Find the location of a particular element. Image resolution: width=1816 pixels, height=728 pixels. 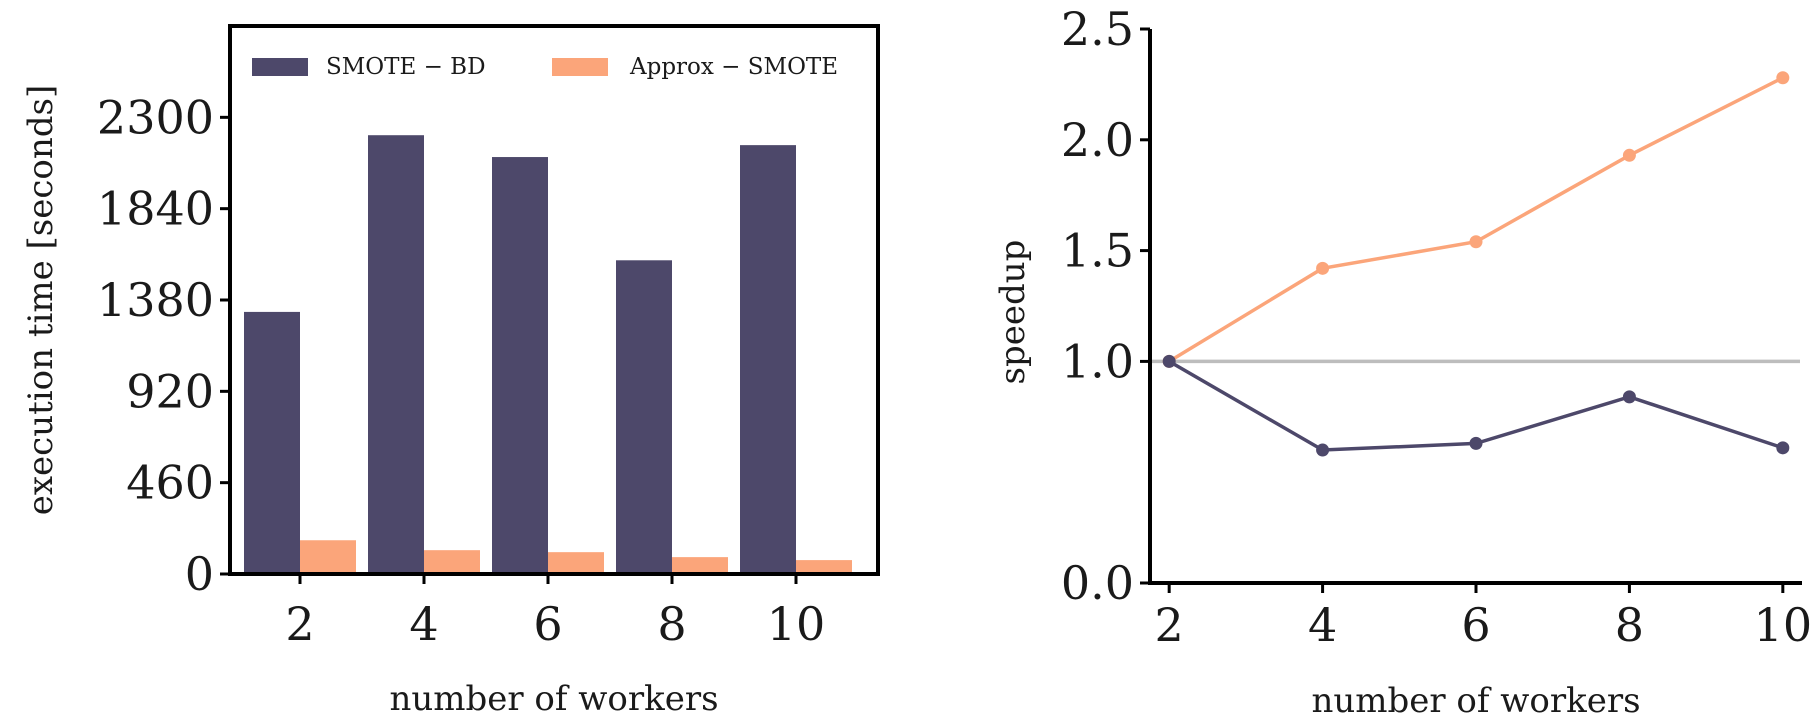

legend: SMOTE − BD Approx − SMOTE is located at coordinates (545, 67).